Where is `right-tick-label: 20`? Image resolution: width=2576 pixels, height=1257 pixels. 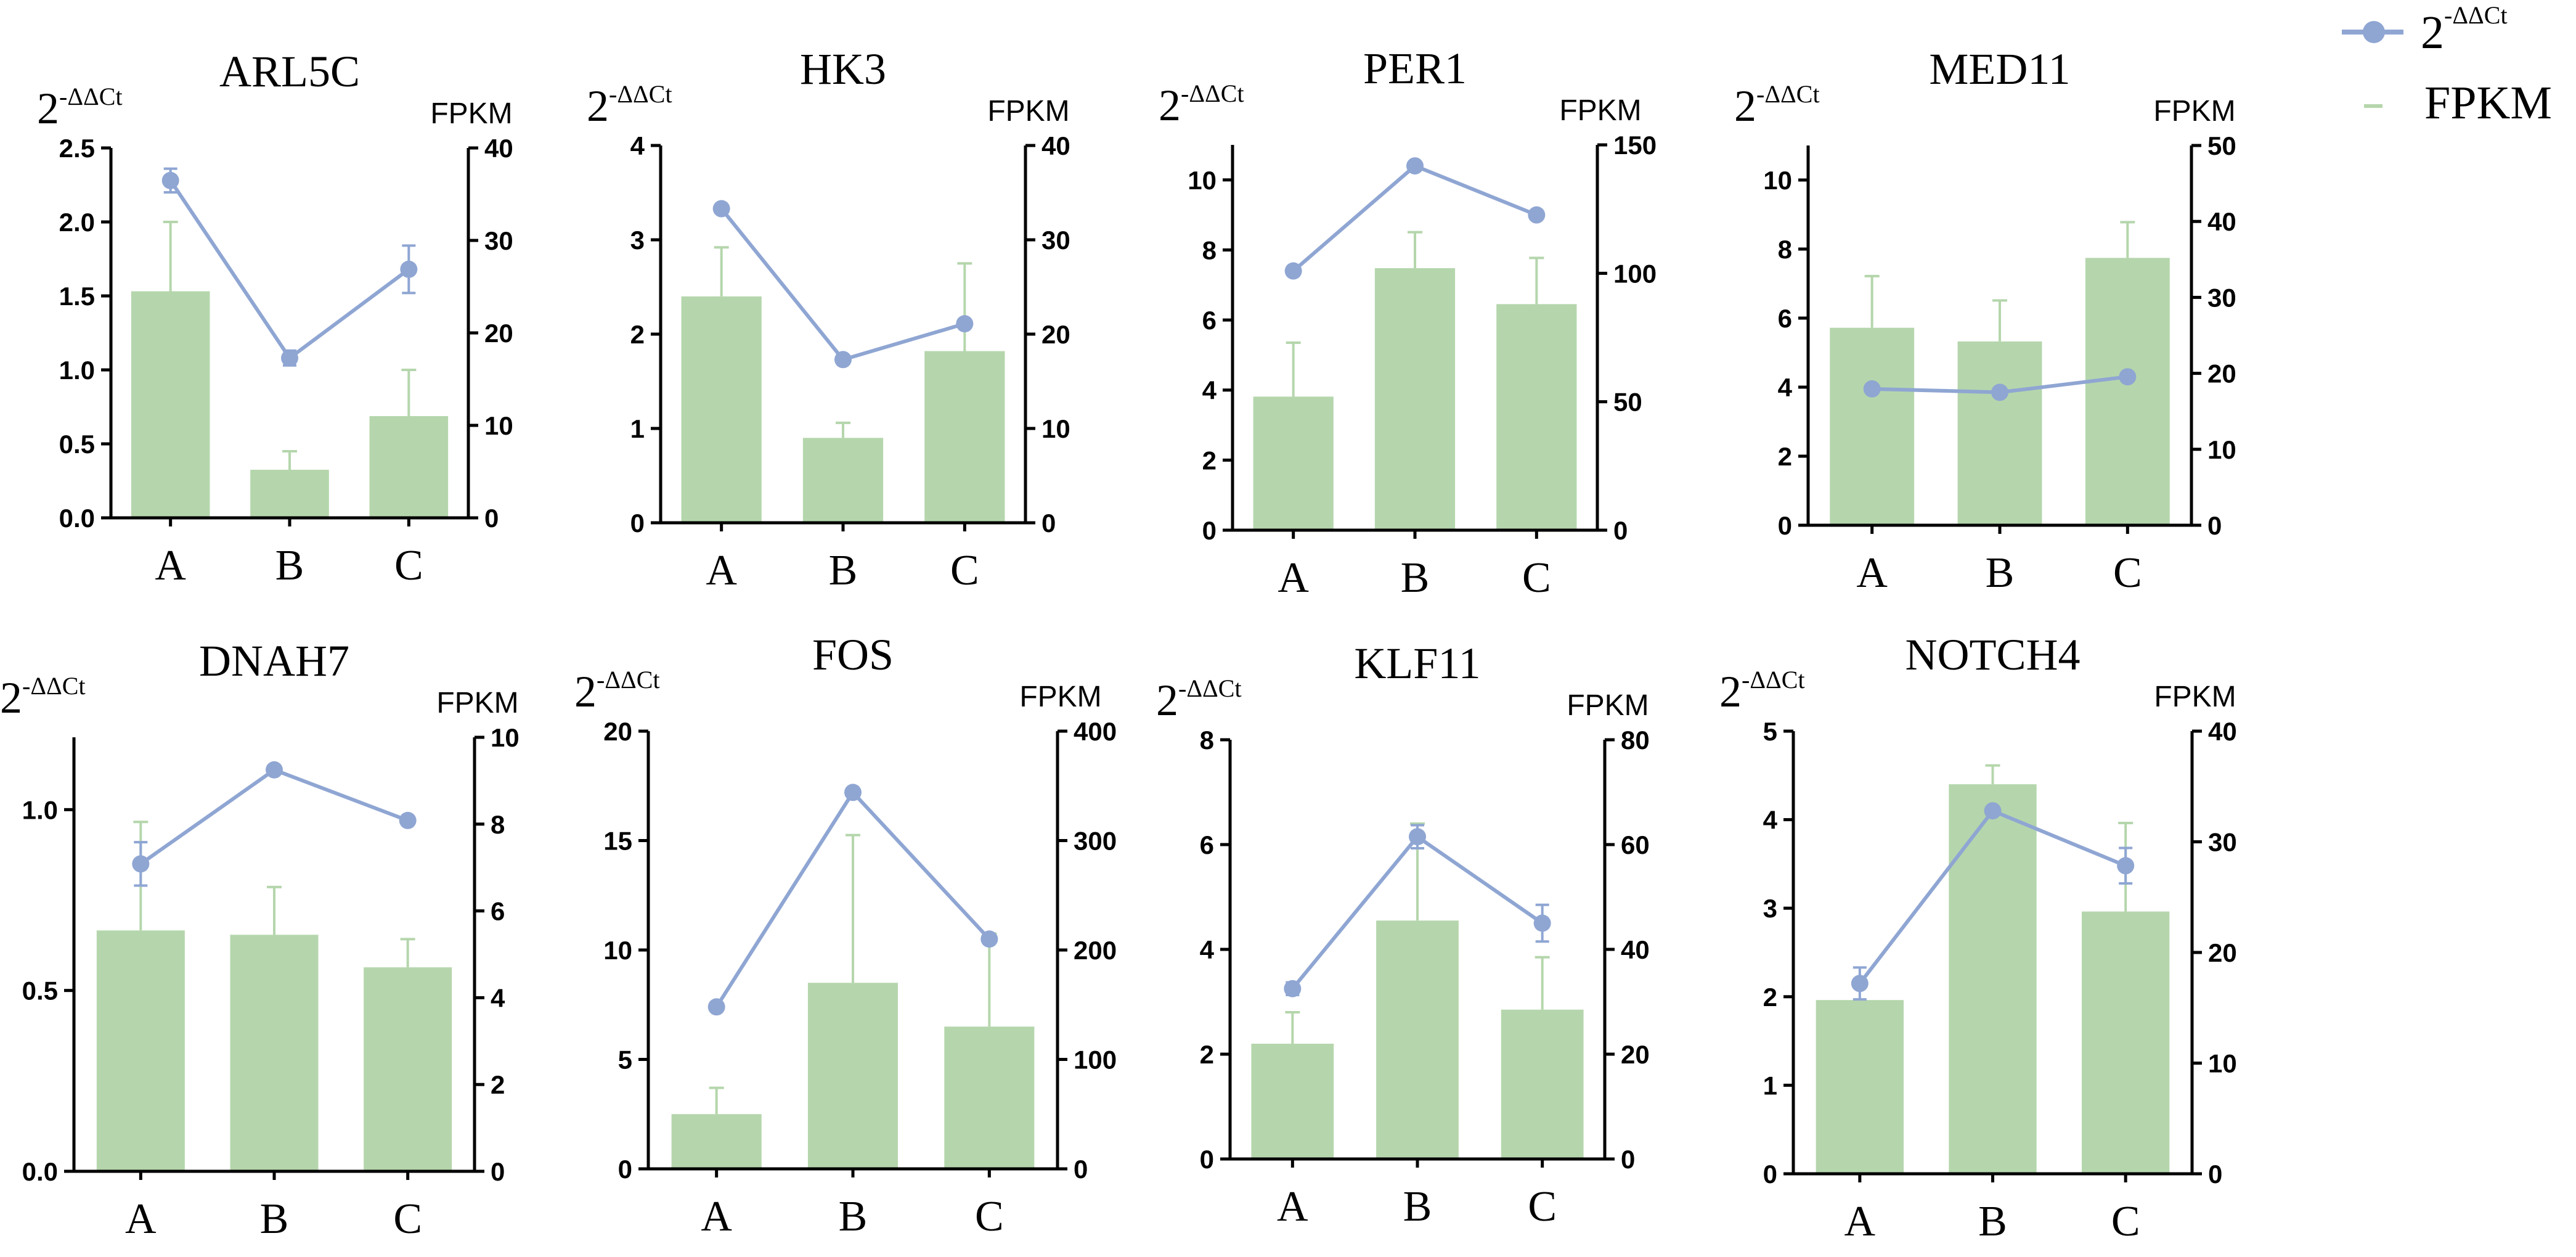
right-tick-label: 20 is located at coordinates (498, 334).